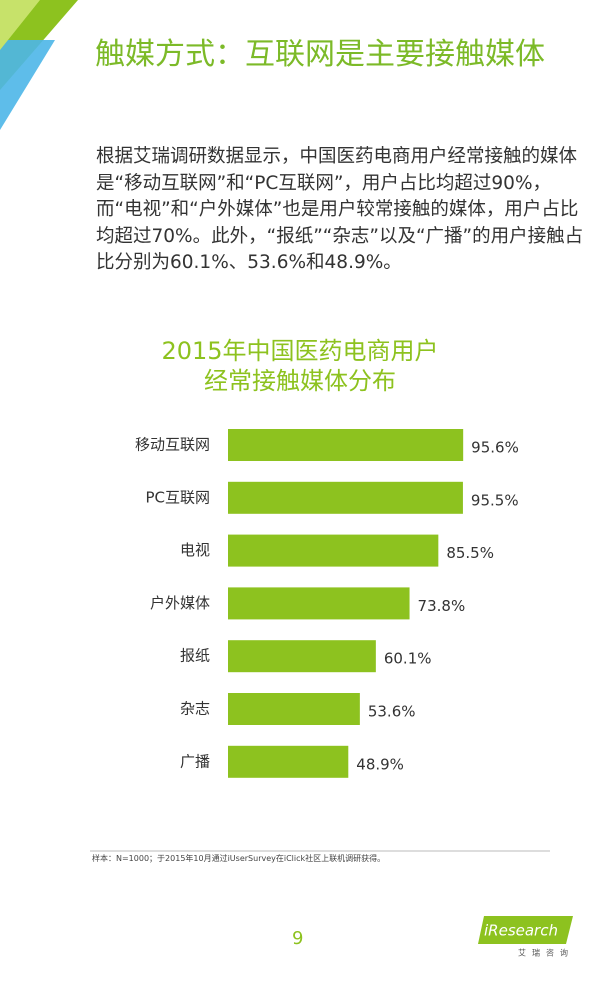 This screenshot has width=600, height=984. I want to click on title: 触媒方式：互联网是主要接触媒体, so click(320, 54).